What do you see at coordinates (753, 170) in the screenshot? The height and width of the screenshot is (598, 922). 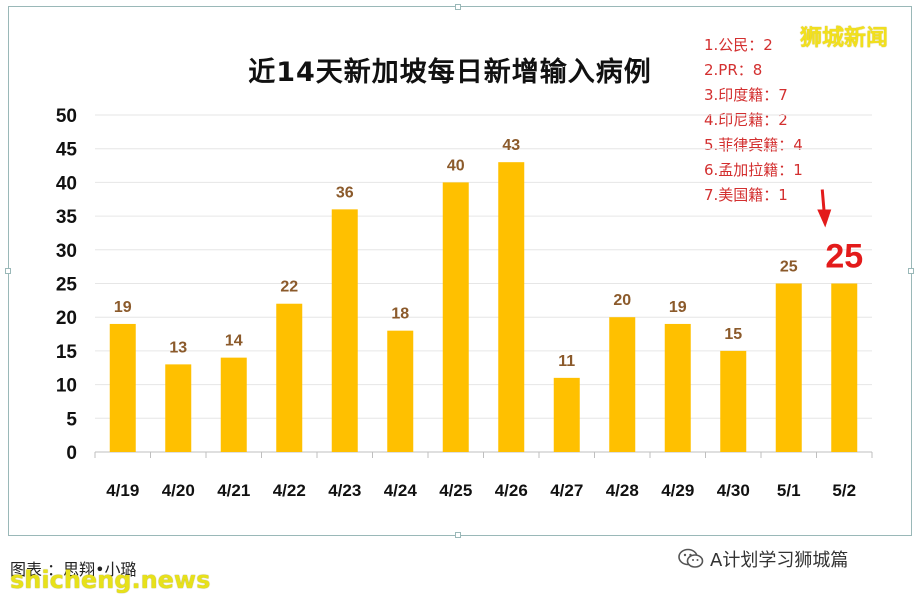 I see `breakdown-item: 6.孟加拉籍：1` at bounding box center [753, 170].